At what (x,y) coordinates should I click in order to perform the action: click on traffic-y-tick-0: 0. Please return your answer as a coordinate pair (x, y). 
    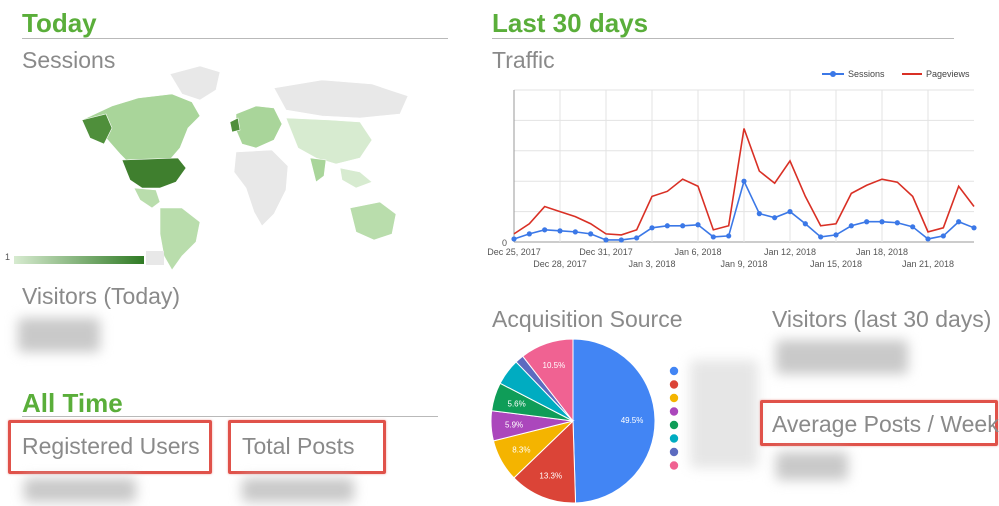
    Looking at the image, I should click on (504, 243).